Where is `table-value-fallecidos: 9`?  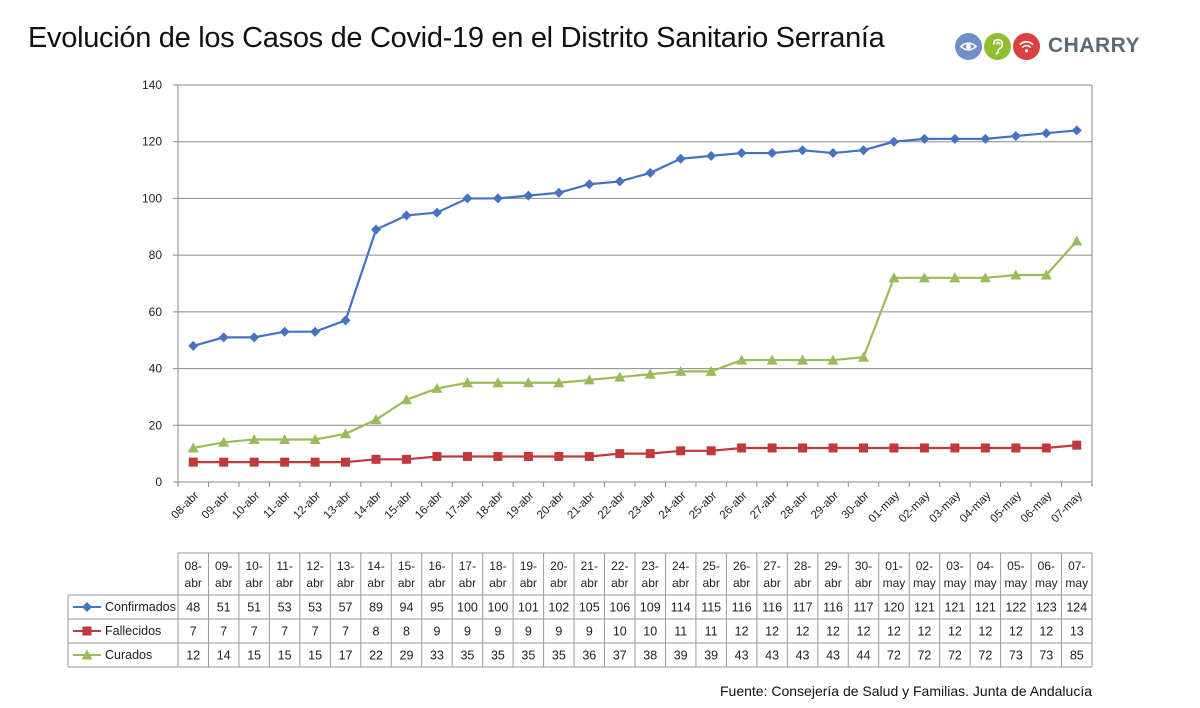
table-value-fallecidos: 9 is located at coordinates (436, 632).